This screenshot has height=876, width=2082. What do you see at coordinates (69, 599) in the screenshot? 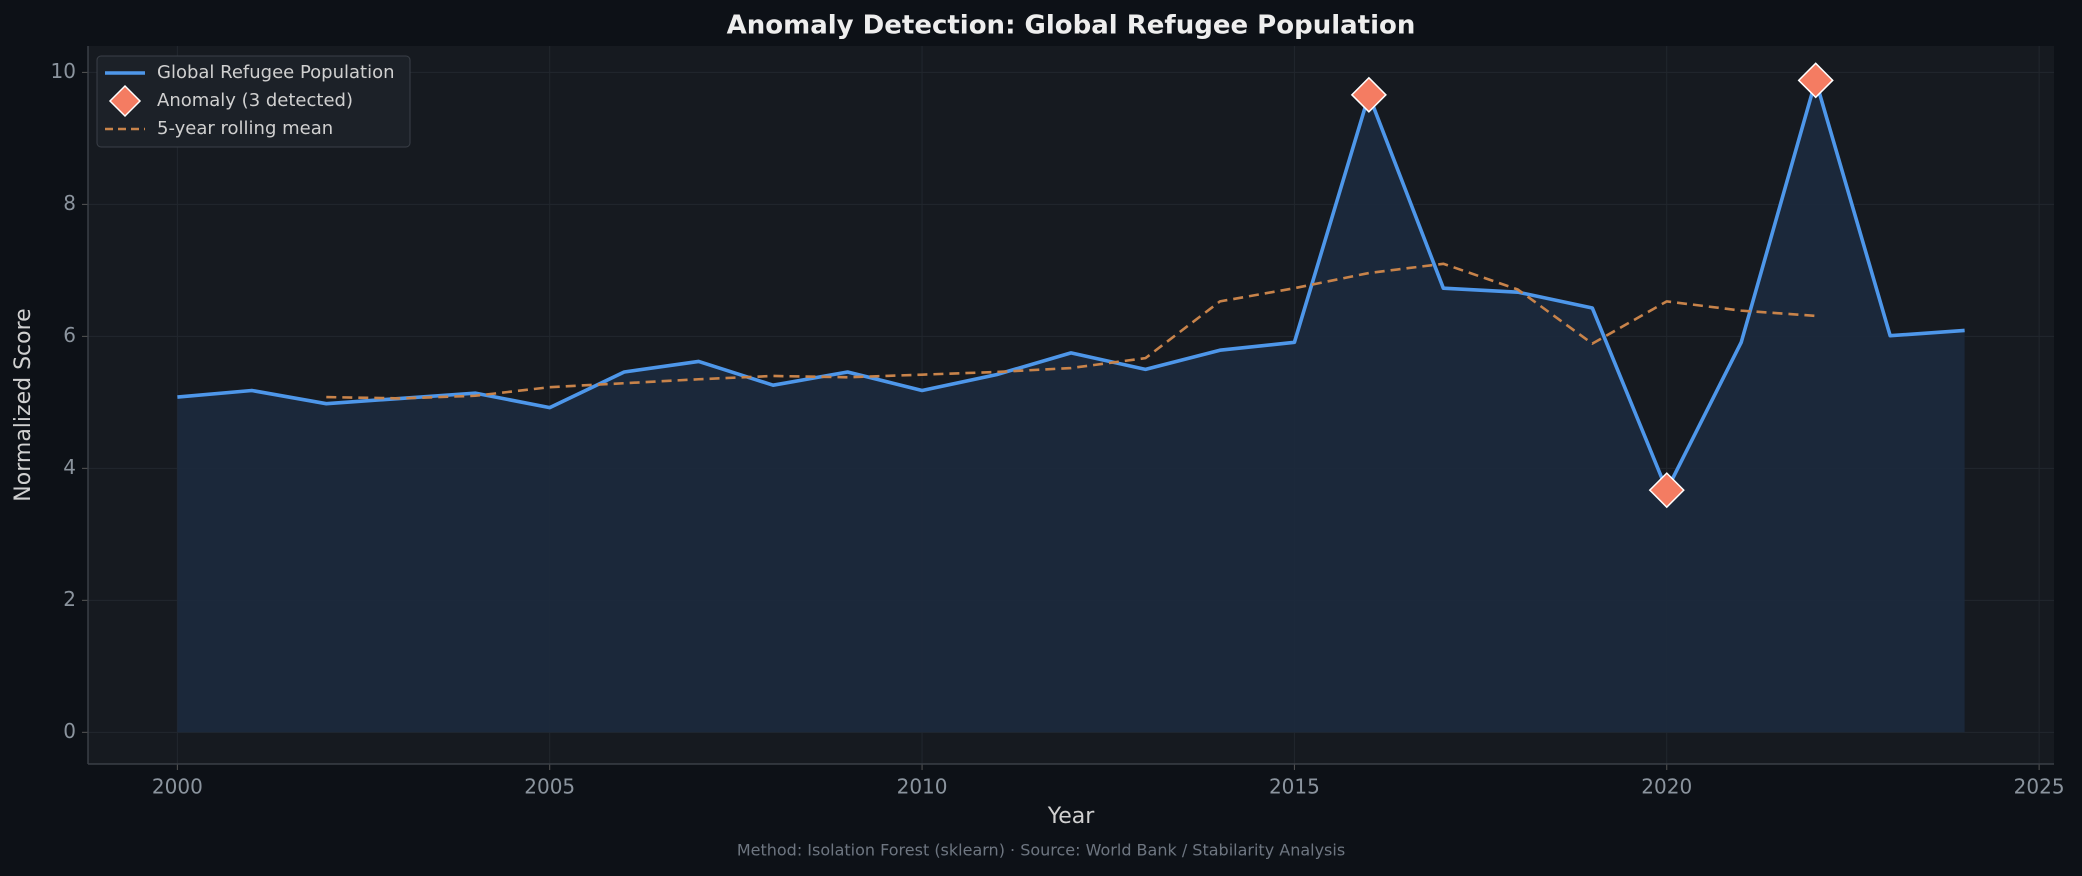
I see `y-tick-label: 2` at bounding box center [69, 599].